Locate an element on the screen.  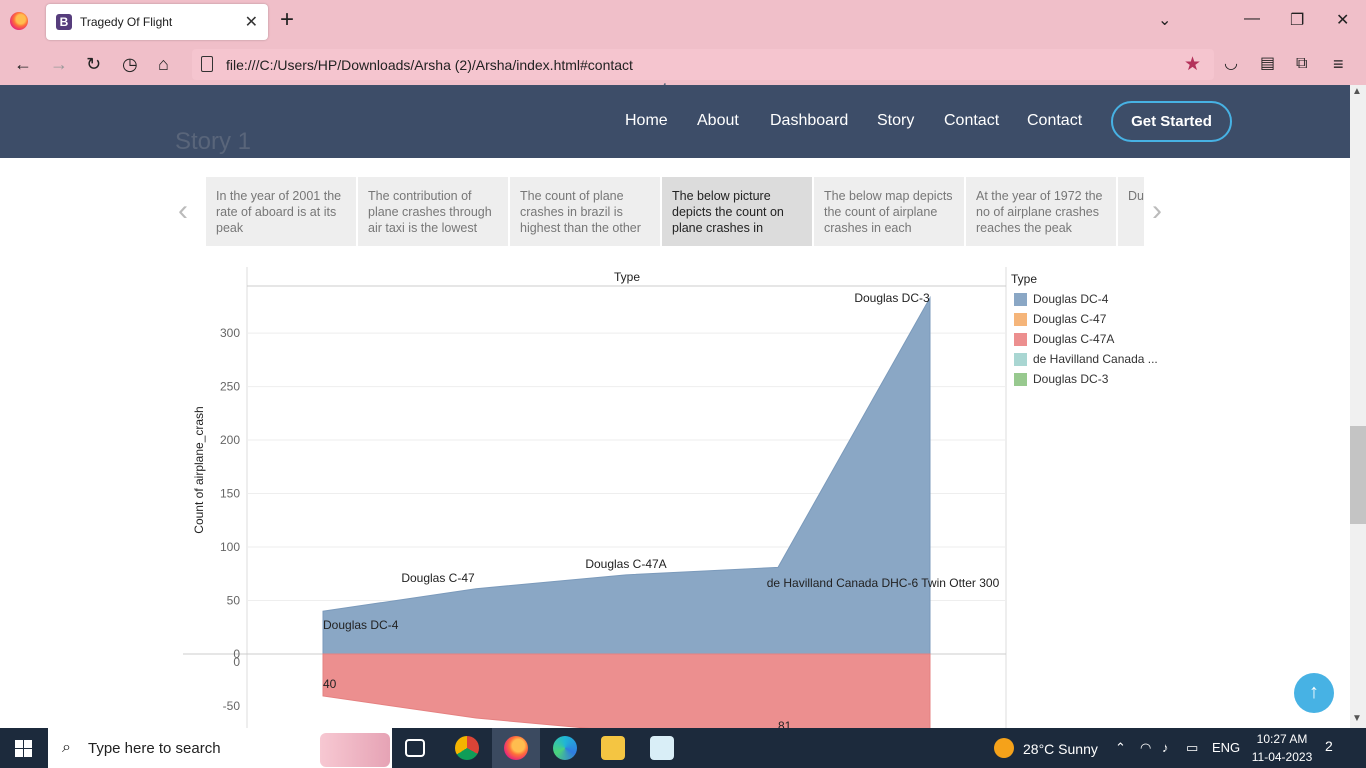
scroll-up-icon: ▲ is located at coordinates (1357, 91).